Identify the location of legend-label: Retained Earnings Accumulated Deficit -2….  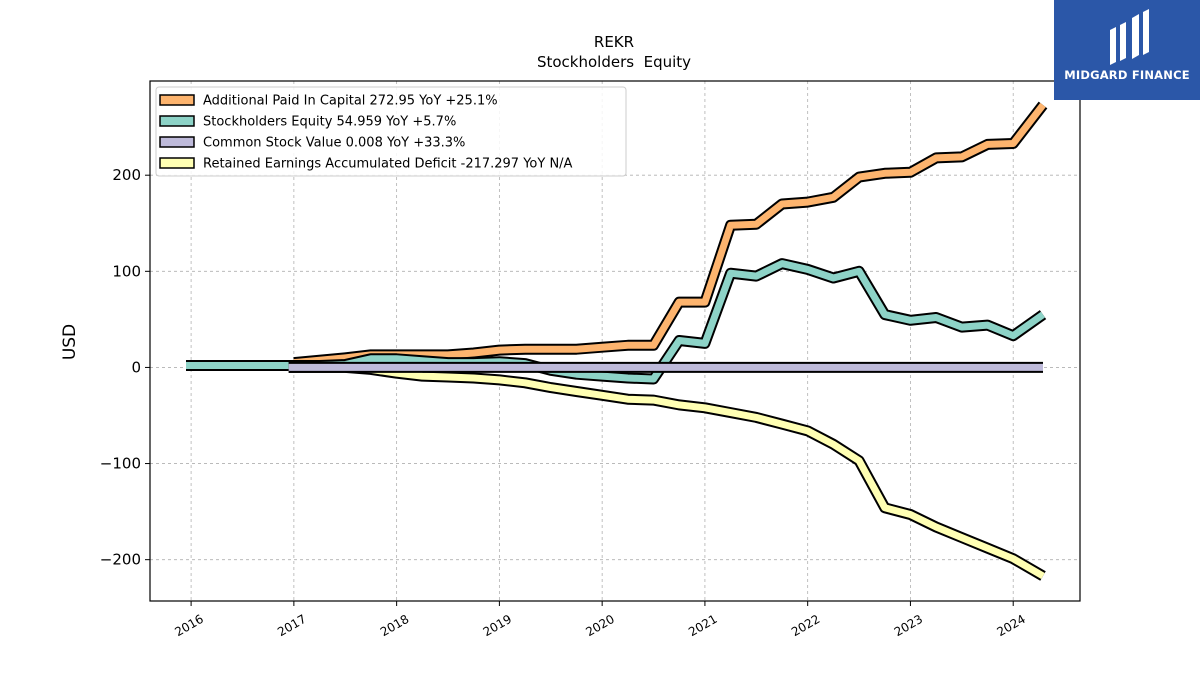
(388, 164).